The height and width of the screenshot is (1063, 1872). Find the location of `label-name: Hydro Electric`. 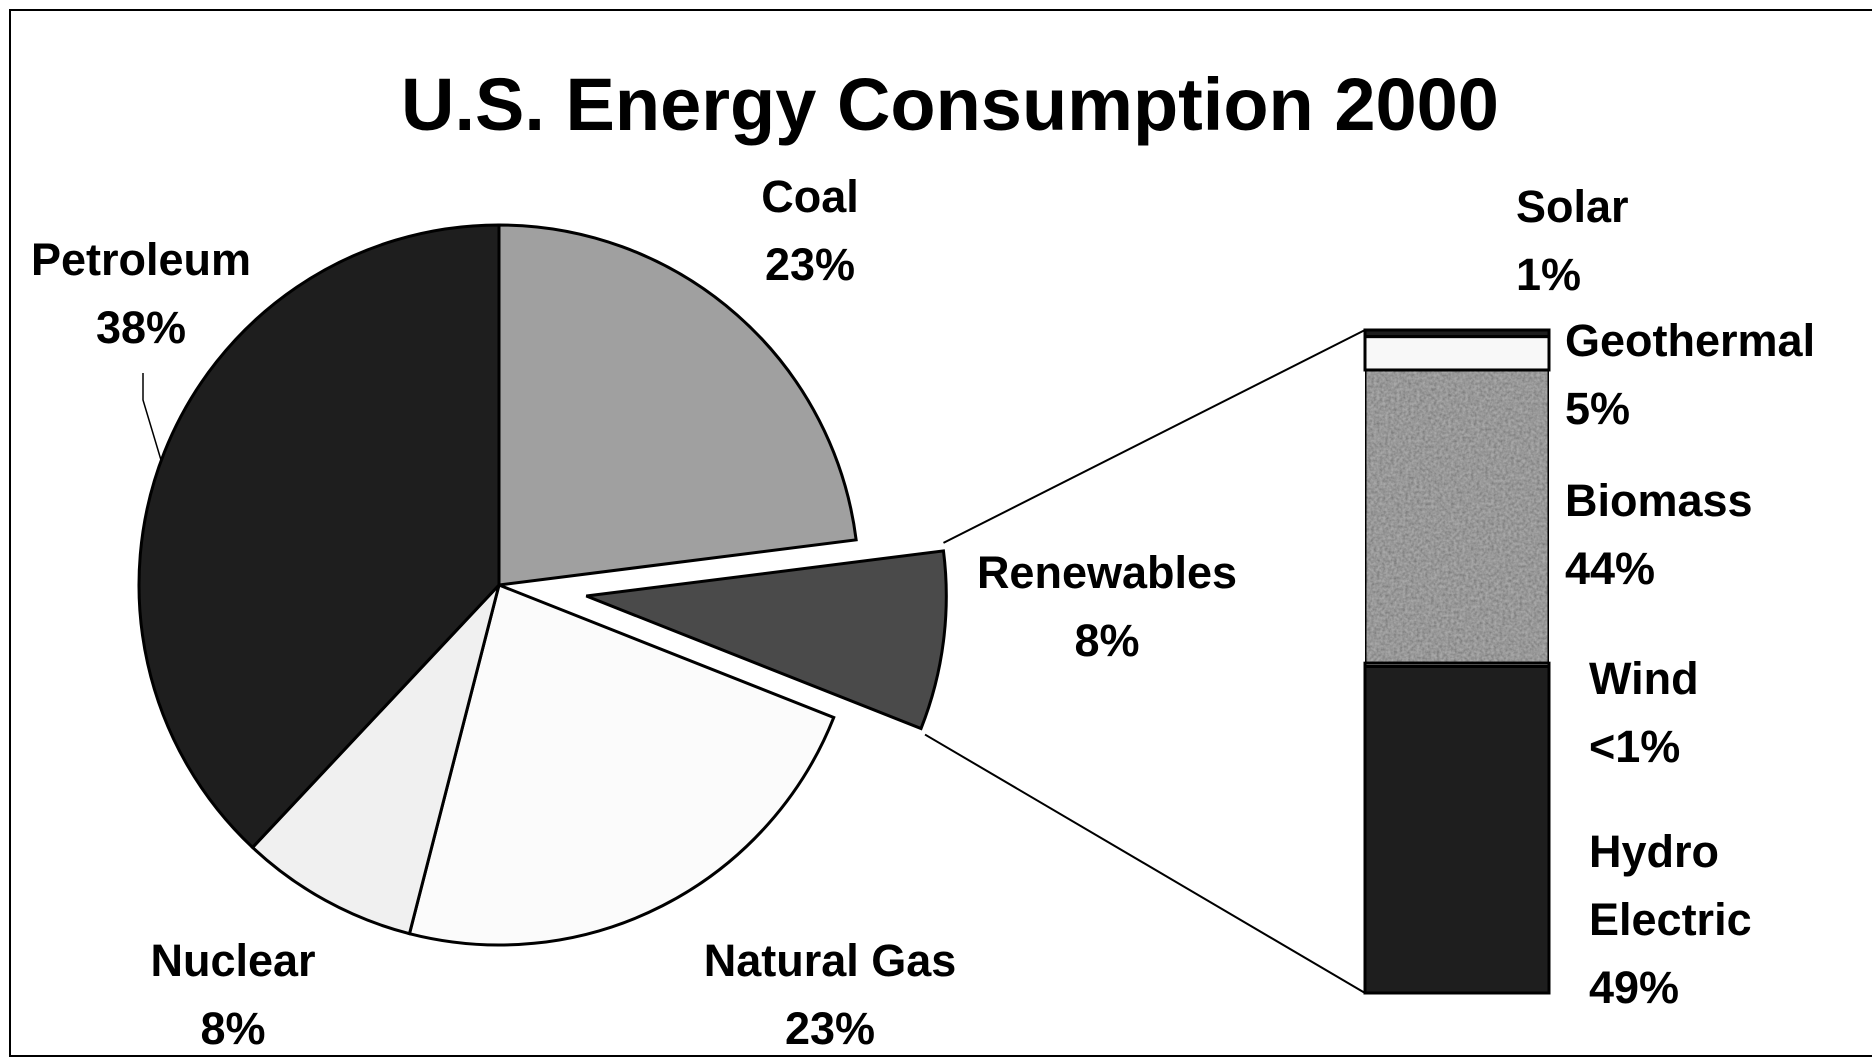

label-name: Hydro Electric is located at coordinates (1670, 885).